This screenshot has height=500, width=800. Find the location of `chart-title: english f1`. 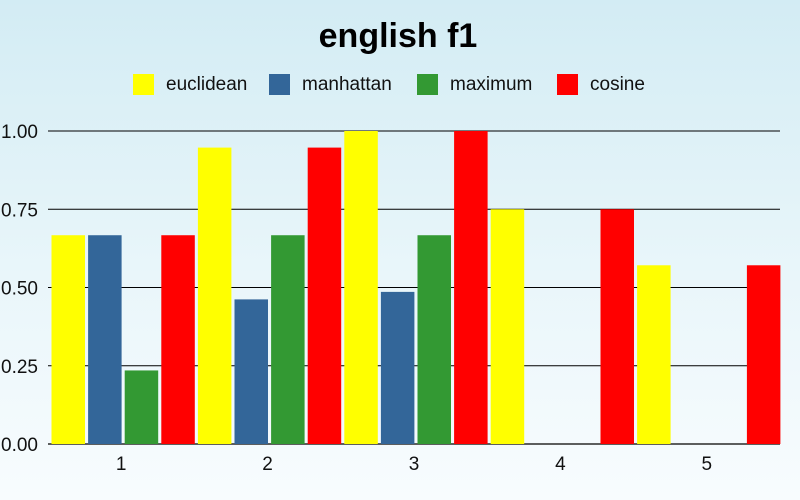

chart-title: english f1 is located at coordinates (398, 36).